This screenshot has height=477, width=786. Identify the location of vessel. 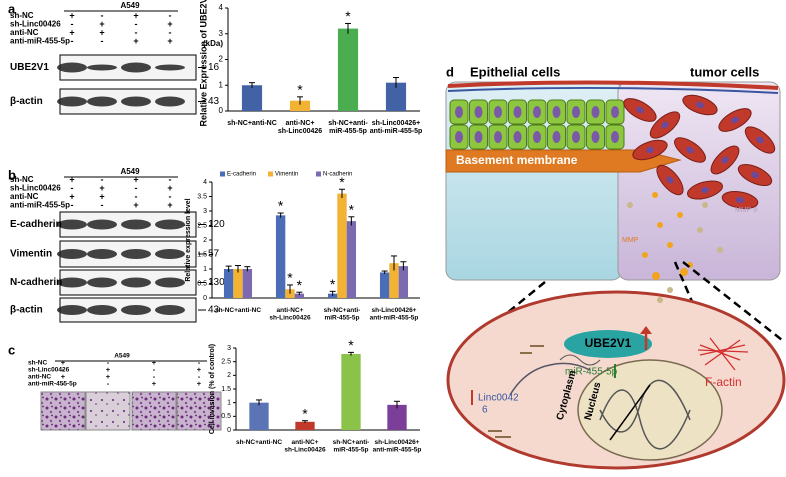
(613, 90).